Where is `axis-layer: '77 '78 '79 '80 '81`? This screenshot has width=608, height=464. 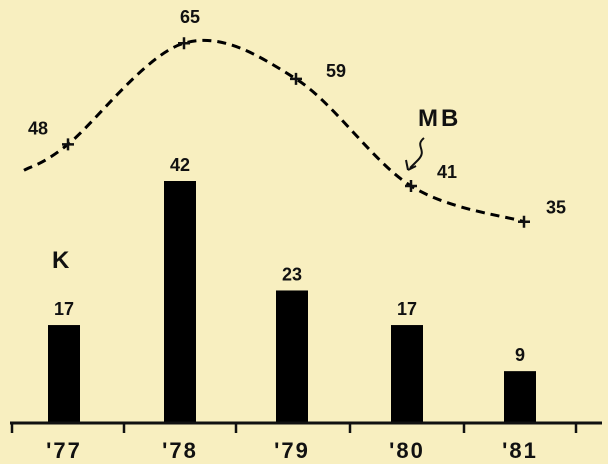 axis-layer: '77 '78 '79 '80 '81 is located at coordinates (306, 442).